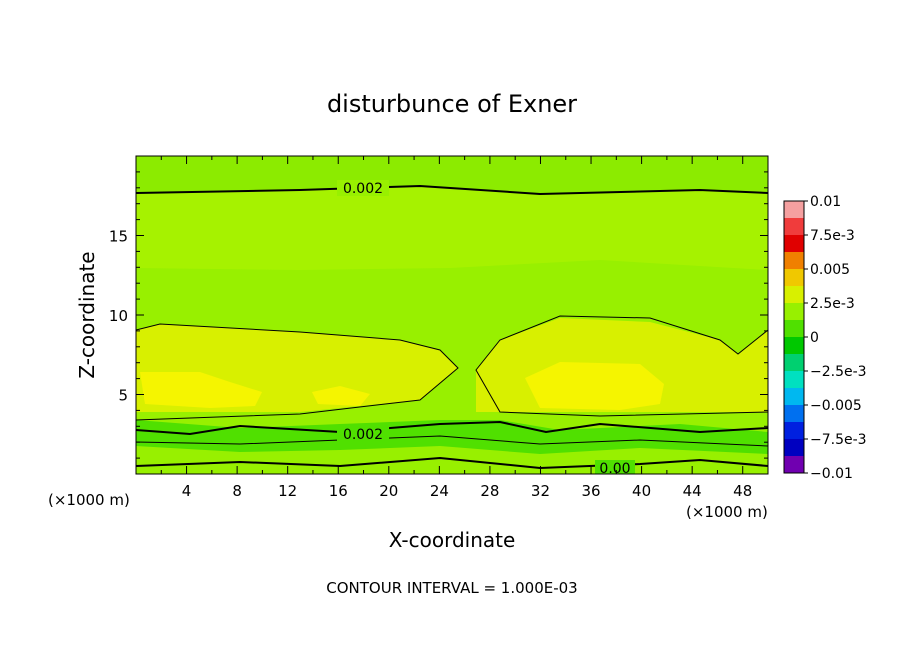  What do you see at coordinates (338, 491) in the screenshot?
I see `x-tick-label: 16` at bounding box center [338, 491].